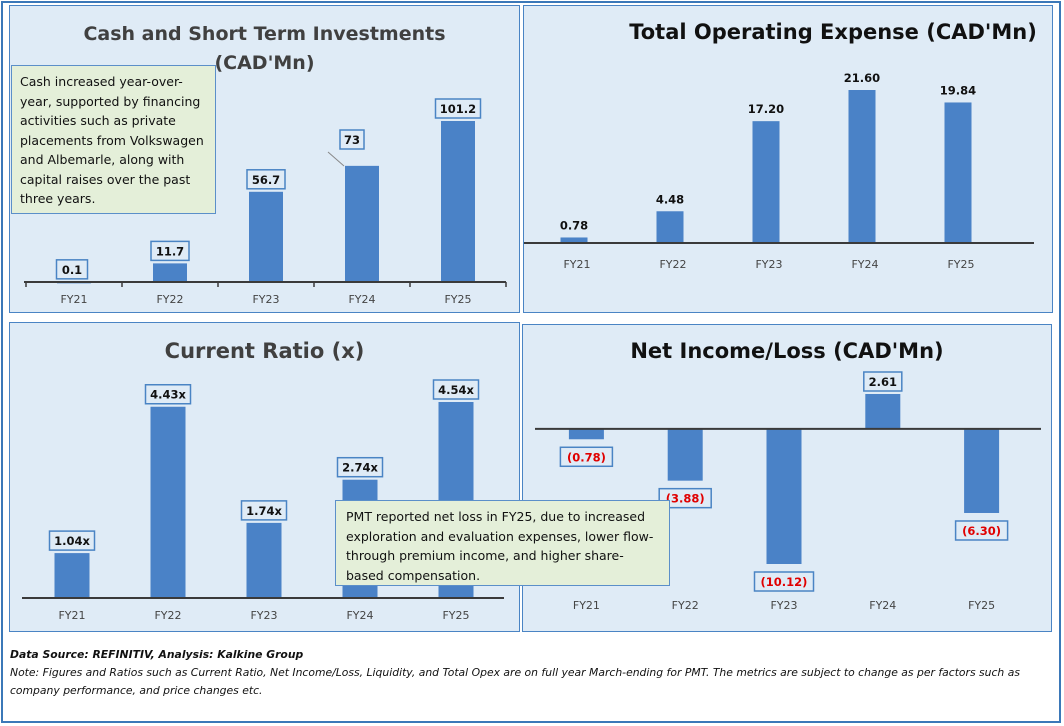 This screenshot has height=726, width=1064. Describe the element at coordinates (264, 34) in the screenshot. I see `cash-chart-title-line1: Cash and Short Term Investments` at that location.